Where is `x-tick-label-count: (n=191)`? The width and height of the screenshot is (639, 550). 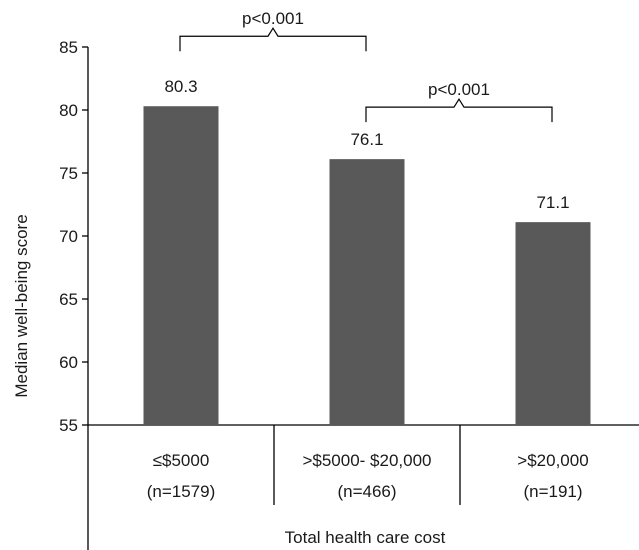
x-tick-label-count: (n=191) is located at coordinates (552, 491).